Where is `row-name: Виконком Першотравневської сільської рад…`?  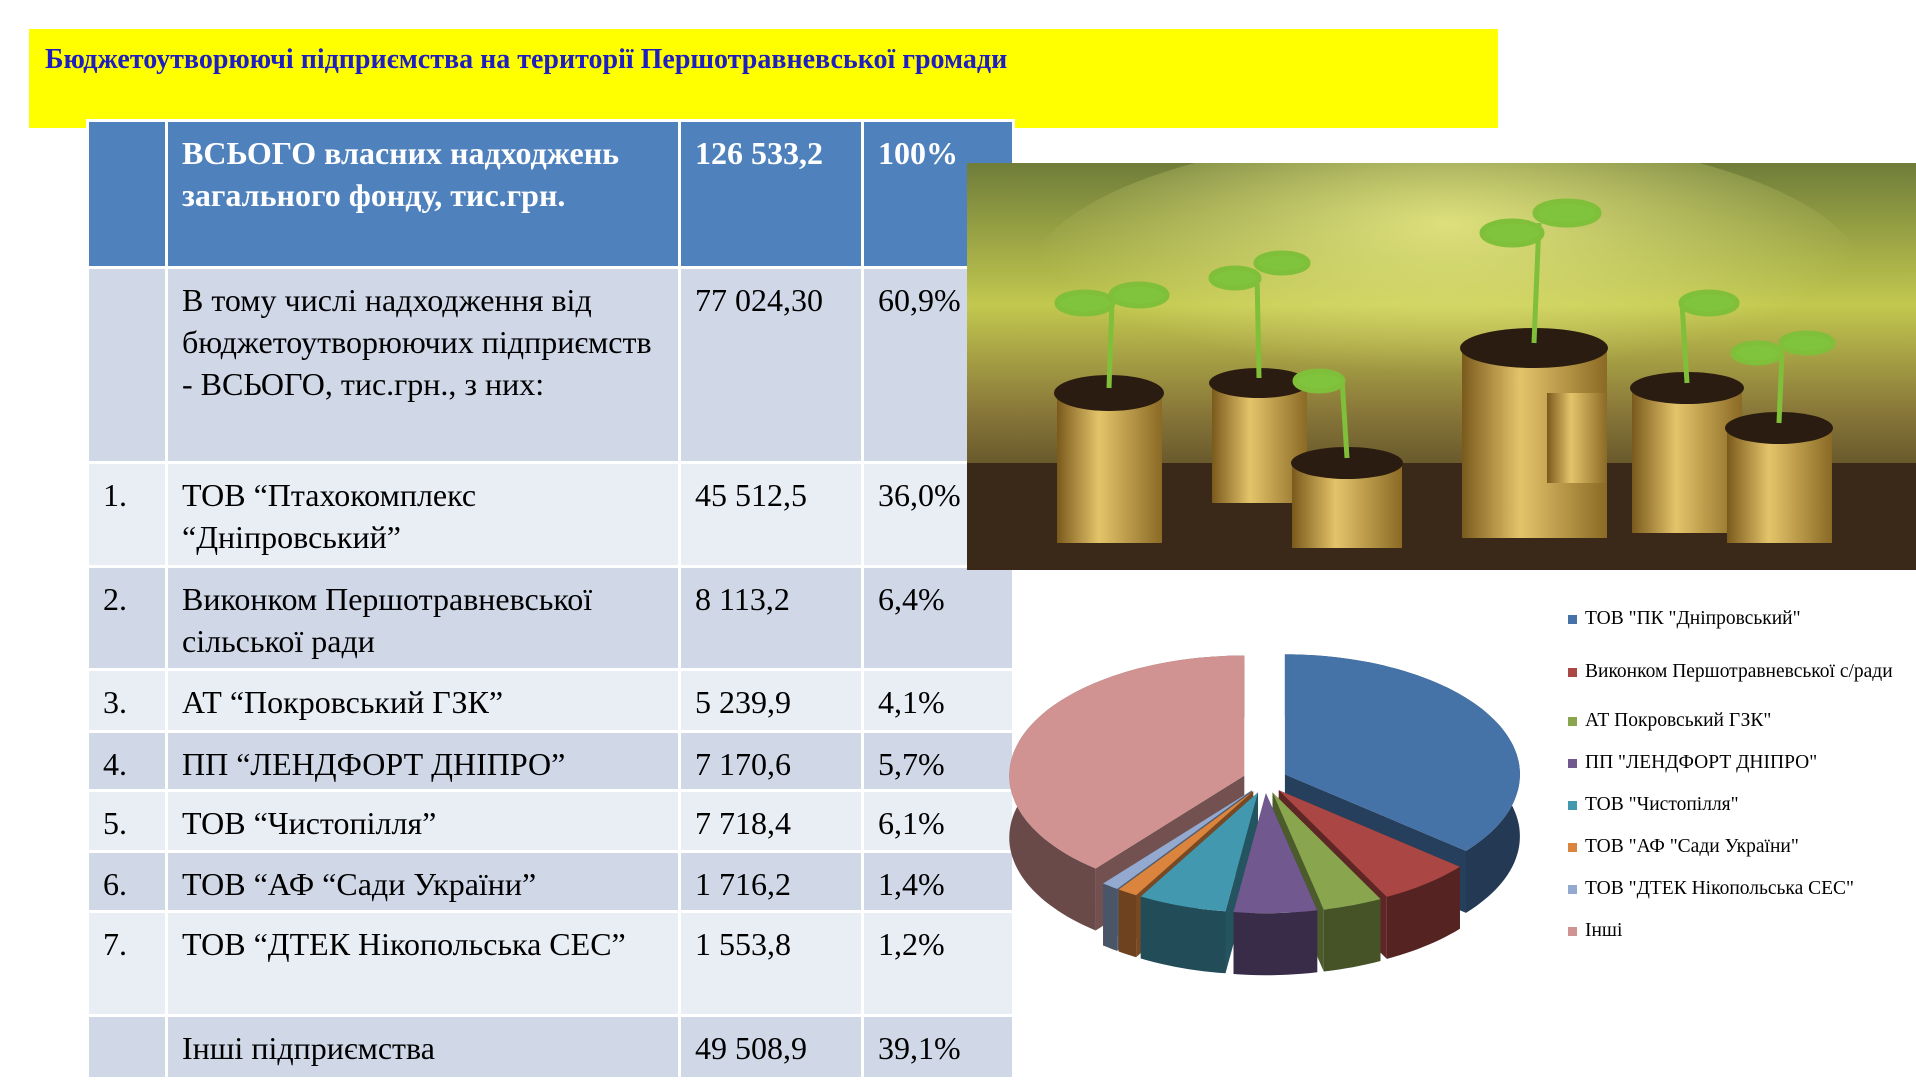
row-name: Виконком Першотравневської сільської рад… is located at coordinates (423, 618).